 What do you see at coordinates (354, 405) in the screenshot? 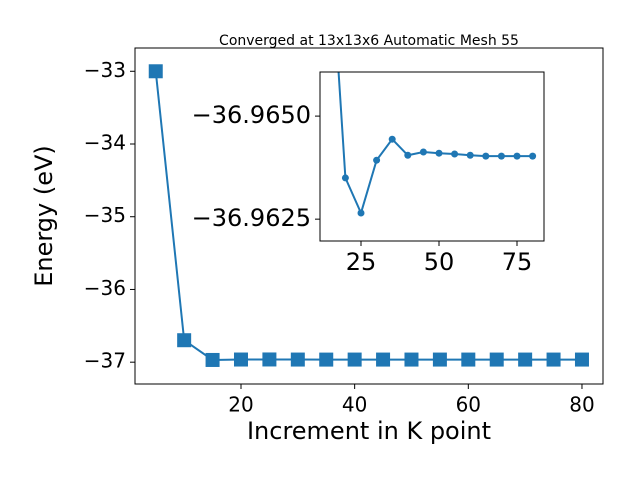
I see `x-tick-label: 40` at bounding box center [354, 405].